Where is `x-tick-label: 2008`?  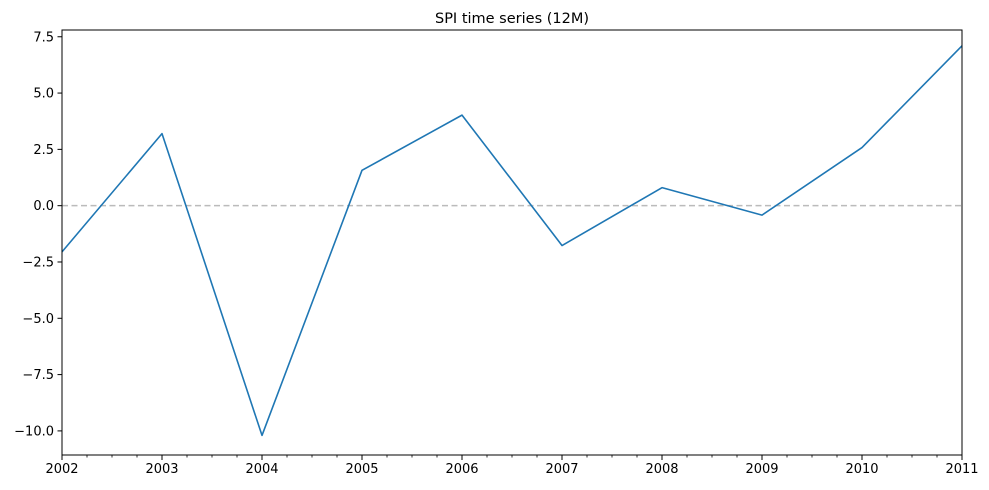
x-tick-label: 2008 is located at coordinates (661, 469).